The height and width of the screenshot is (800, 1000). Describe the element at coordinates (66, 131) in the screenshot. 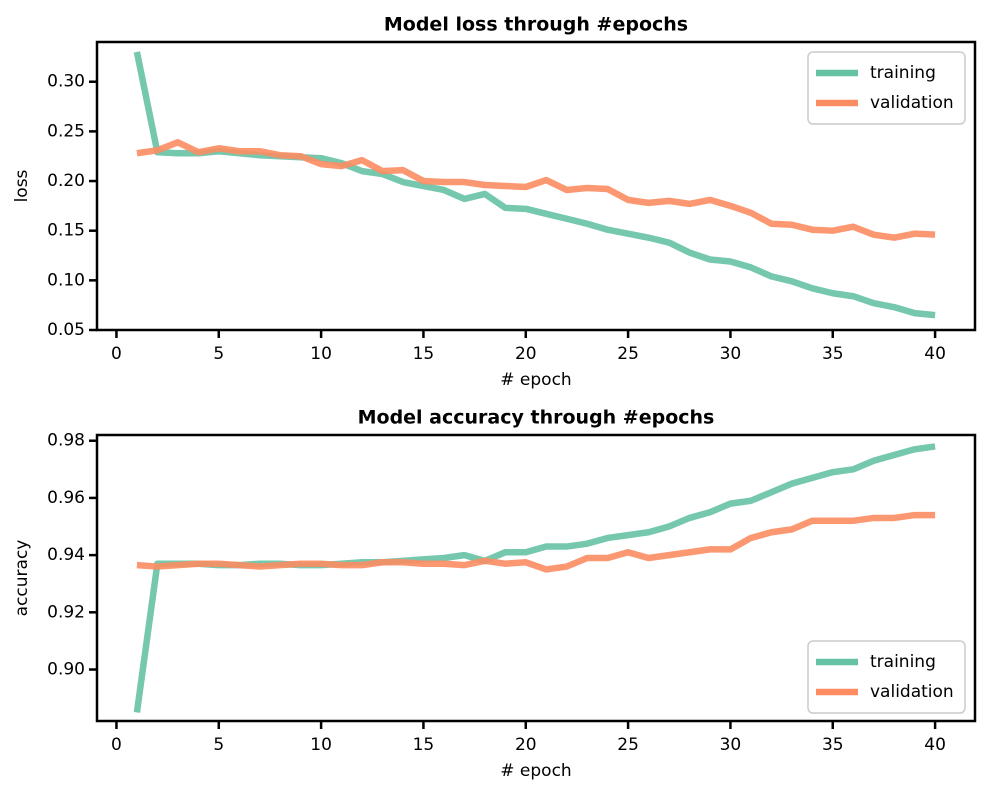

I see `y-tick-label: 0.25` at that location.